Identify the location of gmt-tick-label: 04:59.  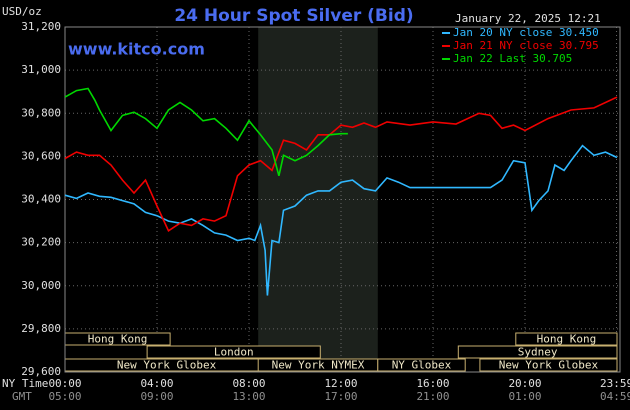
(615, 396).